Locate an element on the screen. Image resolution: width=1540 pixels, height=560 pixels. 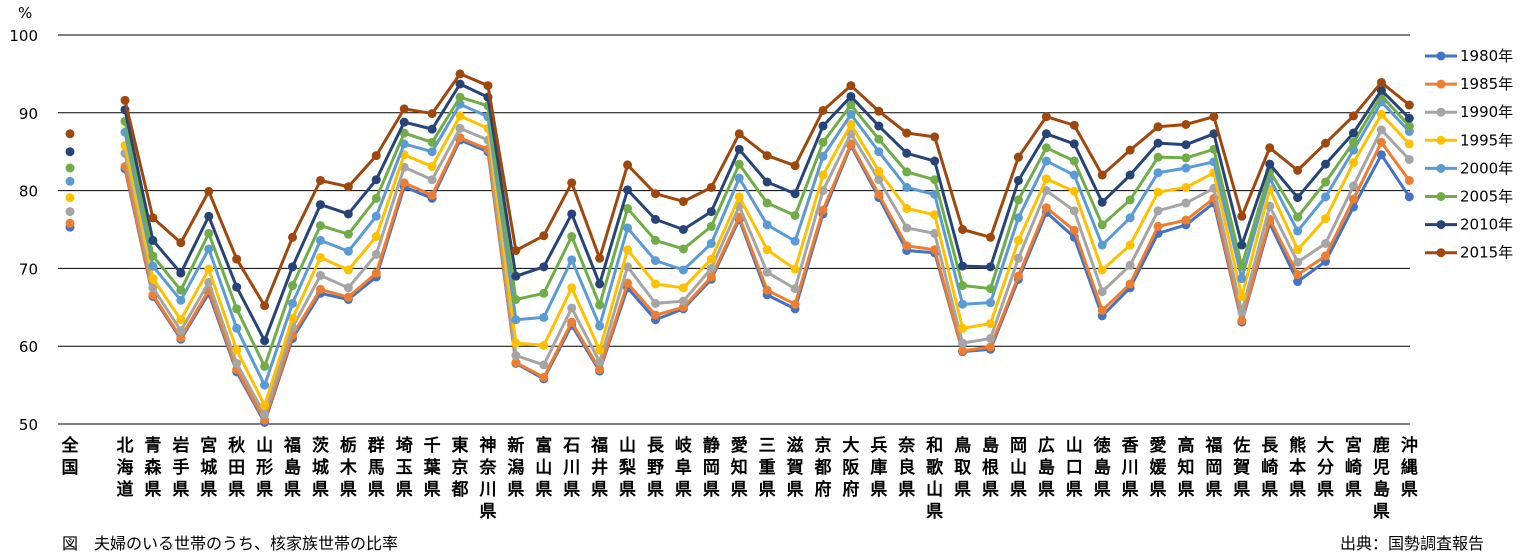
x-category-label: 全国 is located at coordinates (70, 456).